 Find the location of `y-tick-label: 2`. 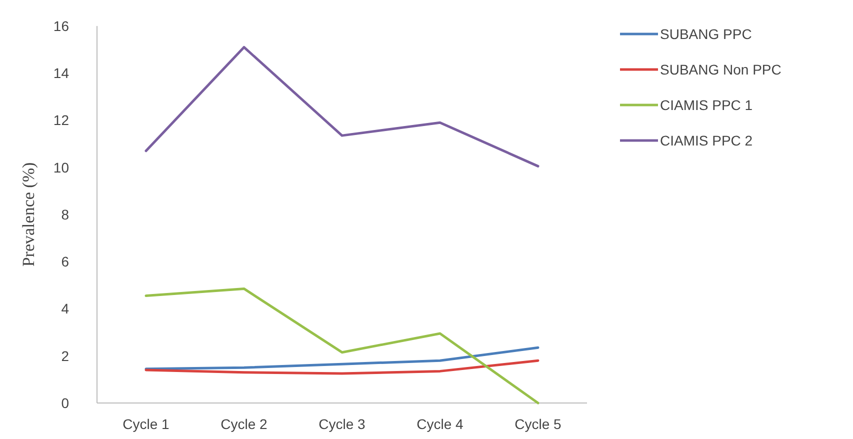

y-tick-label: 2 is located at coordinates (65, 356).